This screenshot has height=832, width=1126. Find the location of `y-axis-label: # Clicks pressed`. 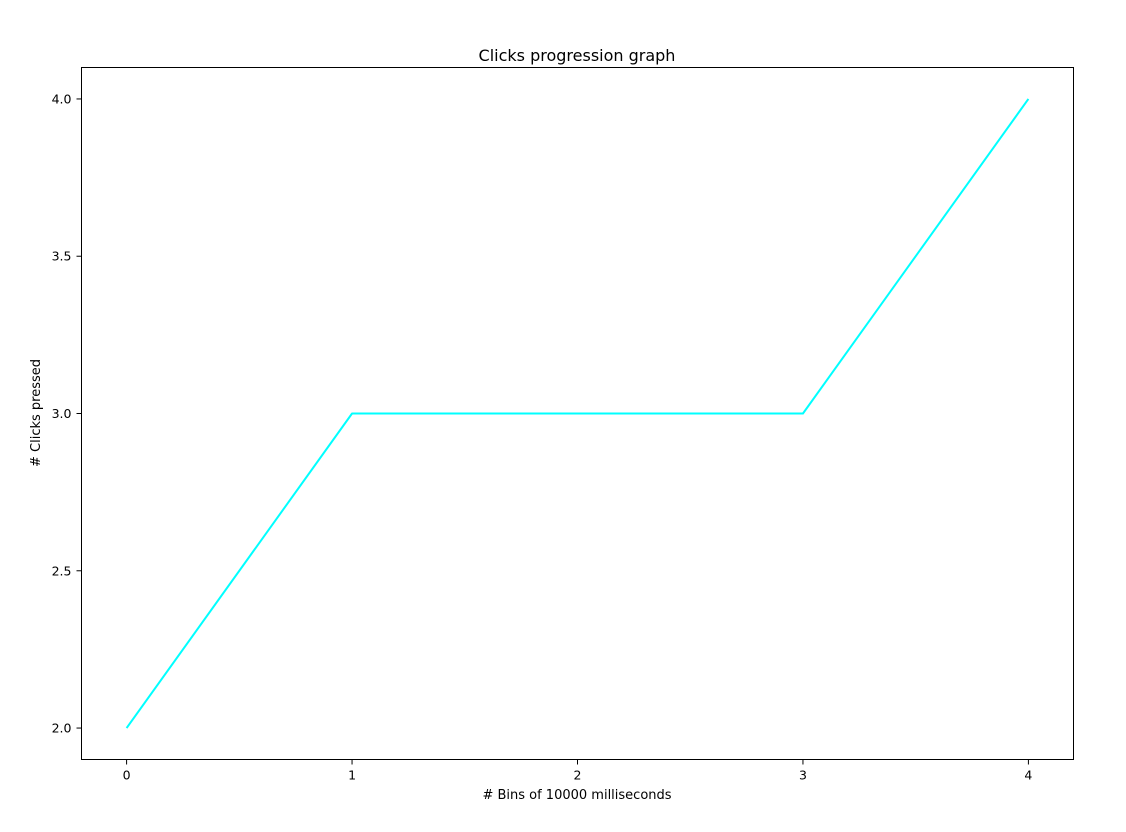

y-axis-label: # Clicks pressed is located at coordinates (36, 413).